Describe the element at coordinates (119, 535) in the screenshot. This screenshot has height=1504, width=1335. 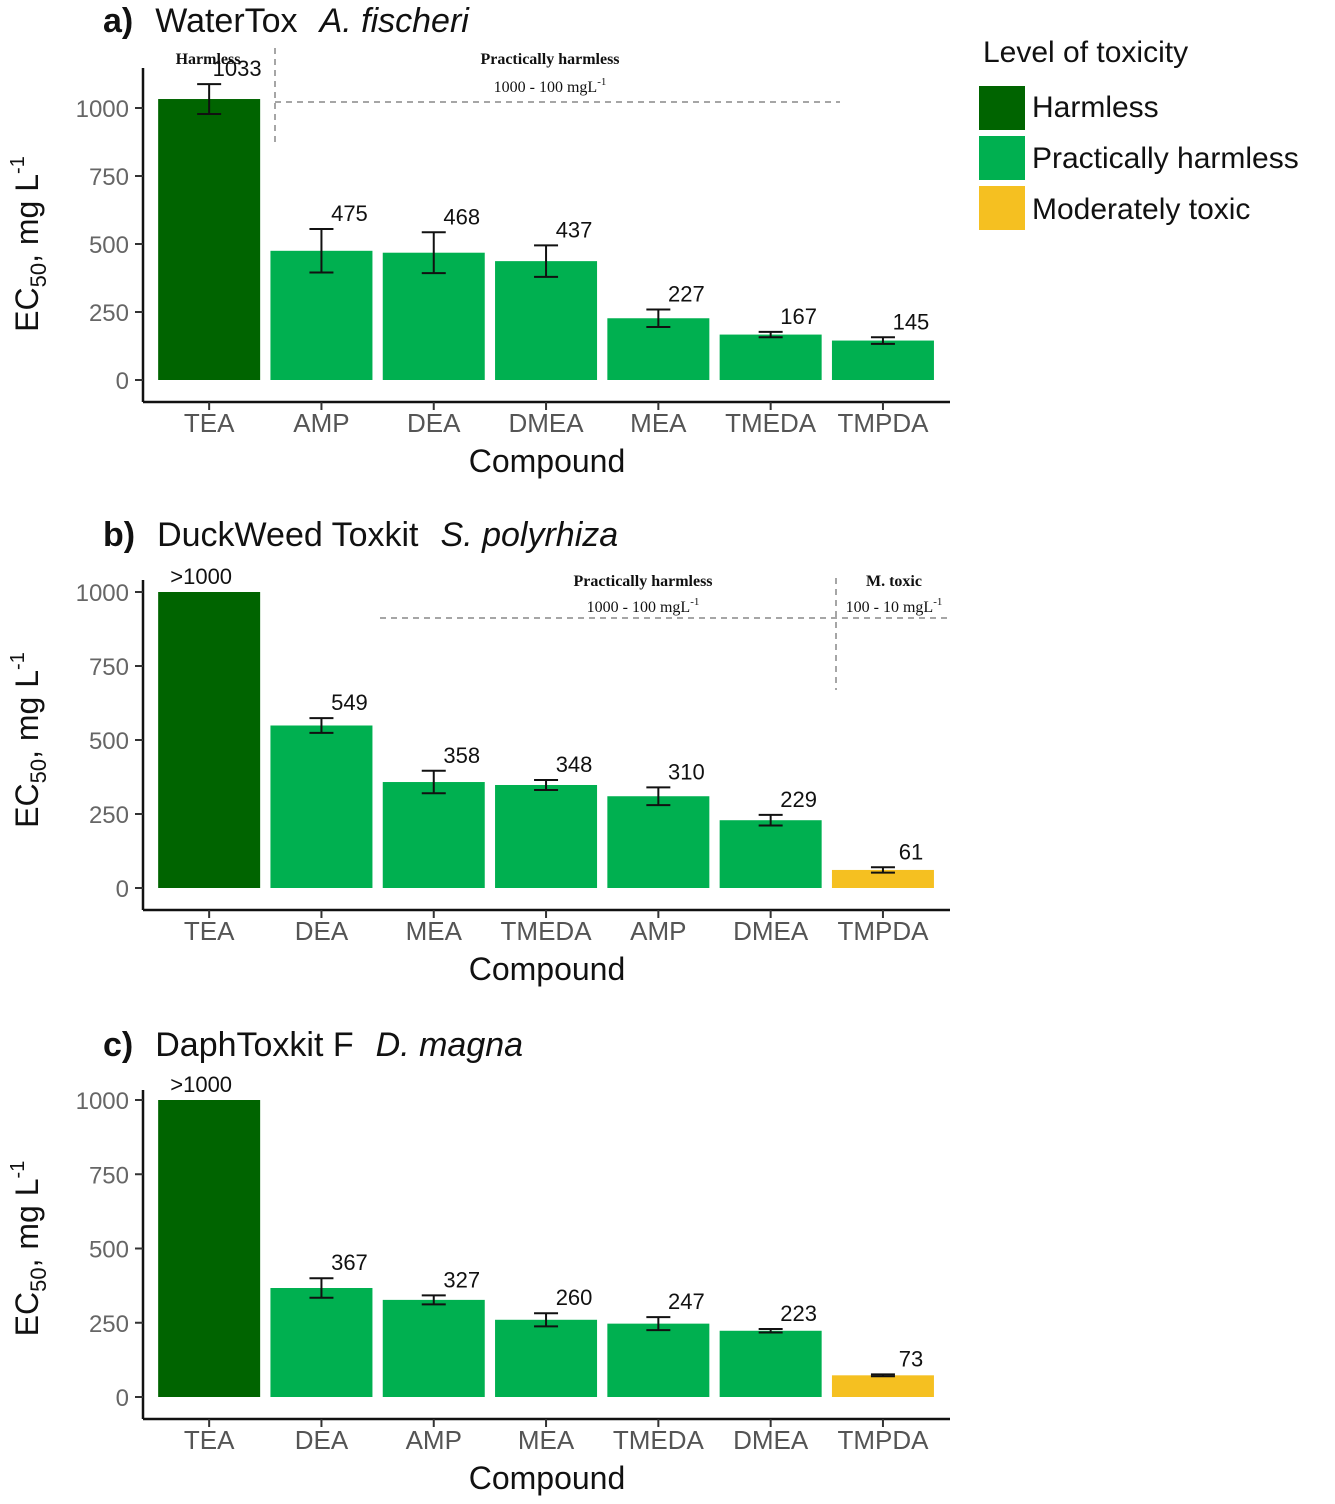
I see `panel-label: b)` at that location.